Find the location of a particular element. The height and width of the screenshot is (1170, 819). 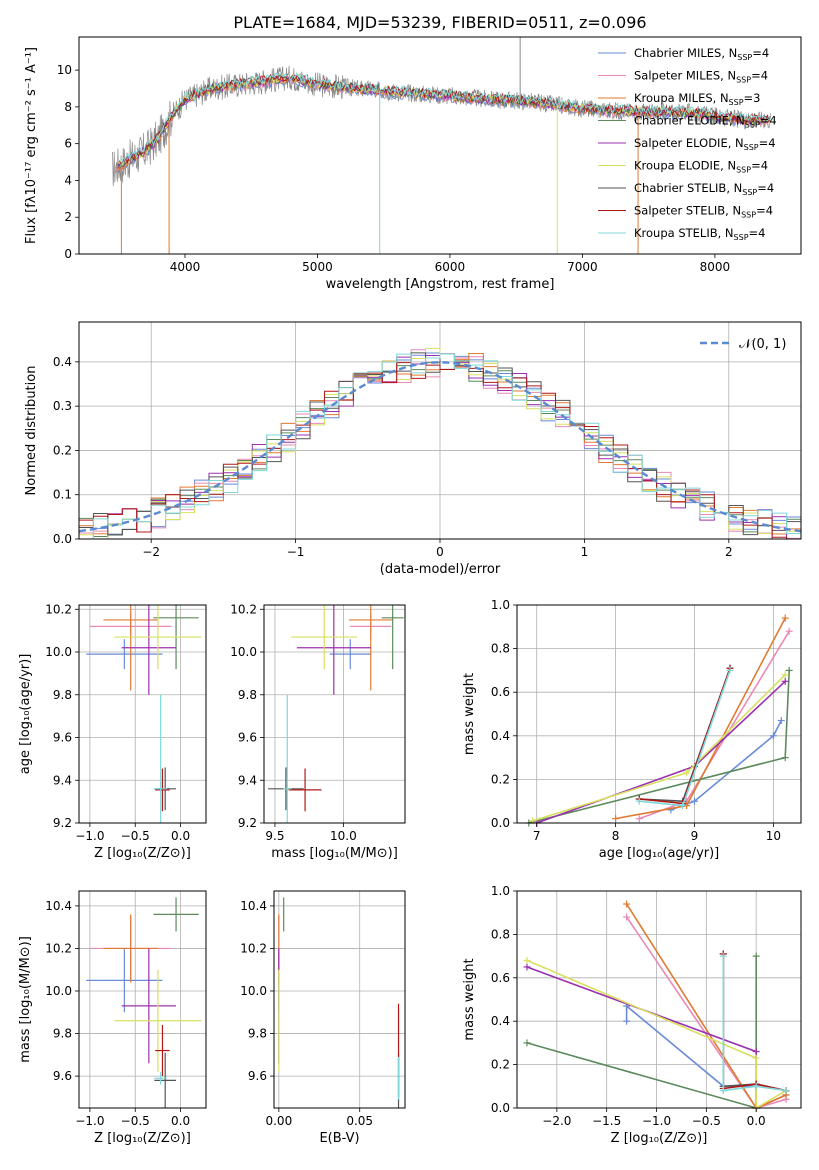

weight-line-kroupa-stelib is located at coordinates (754, 1024).